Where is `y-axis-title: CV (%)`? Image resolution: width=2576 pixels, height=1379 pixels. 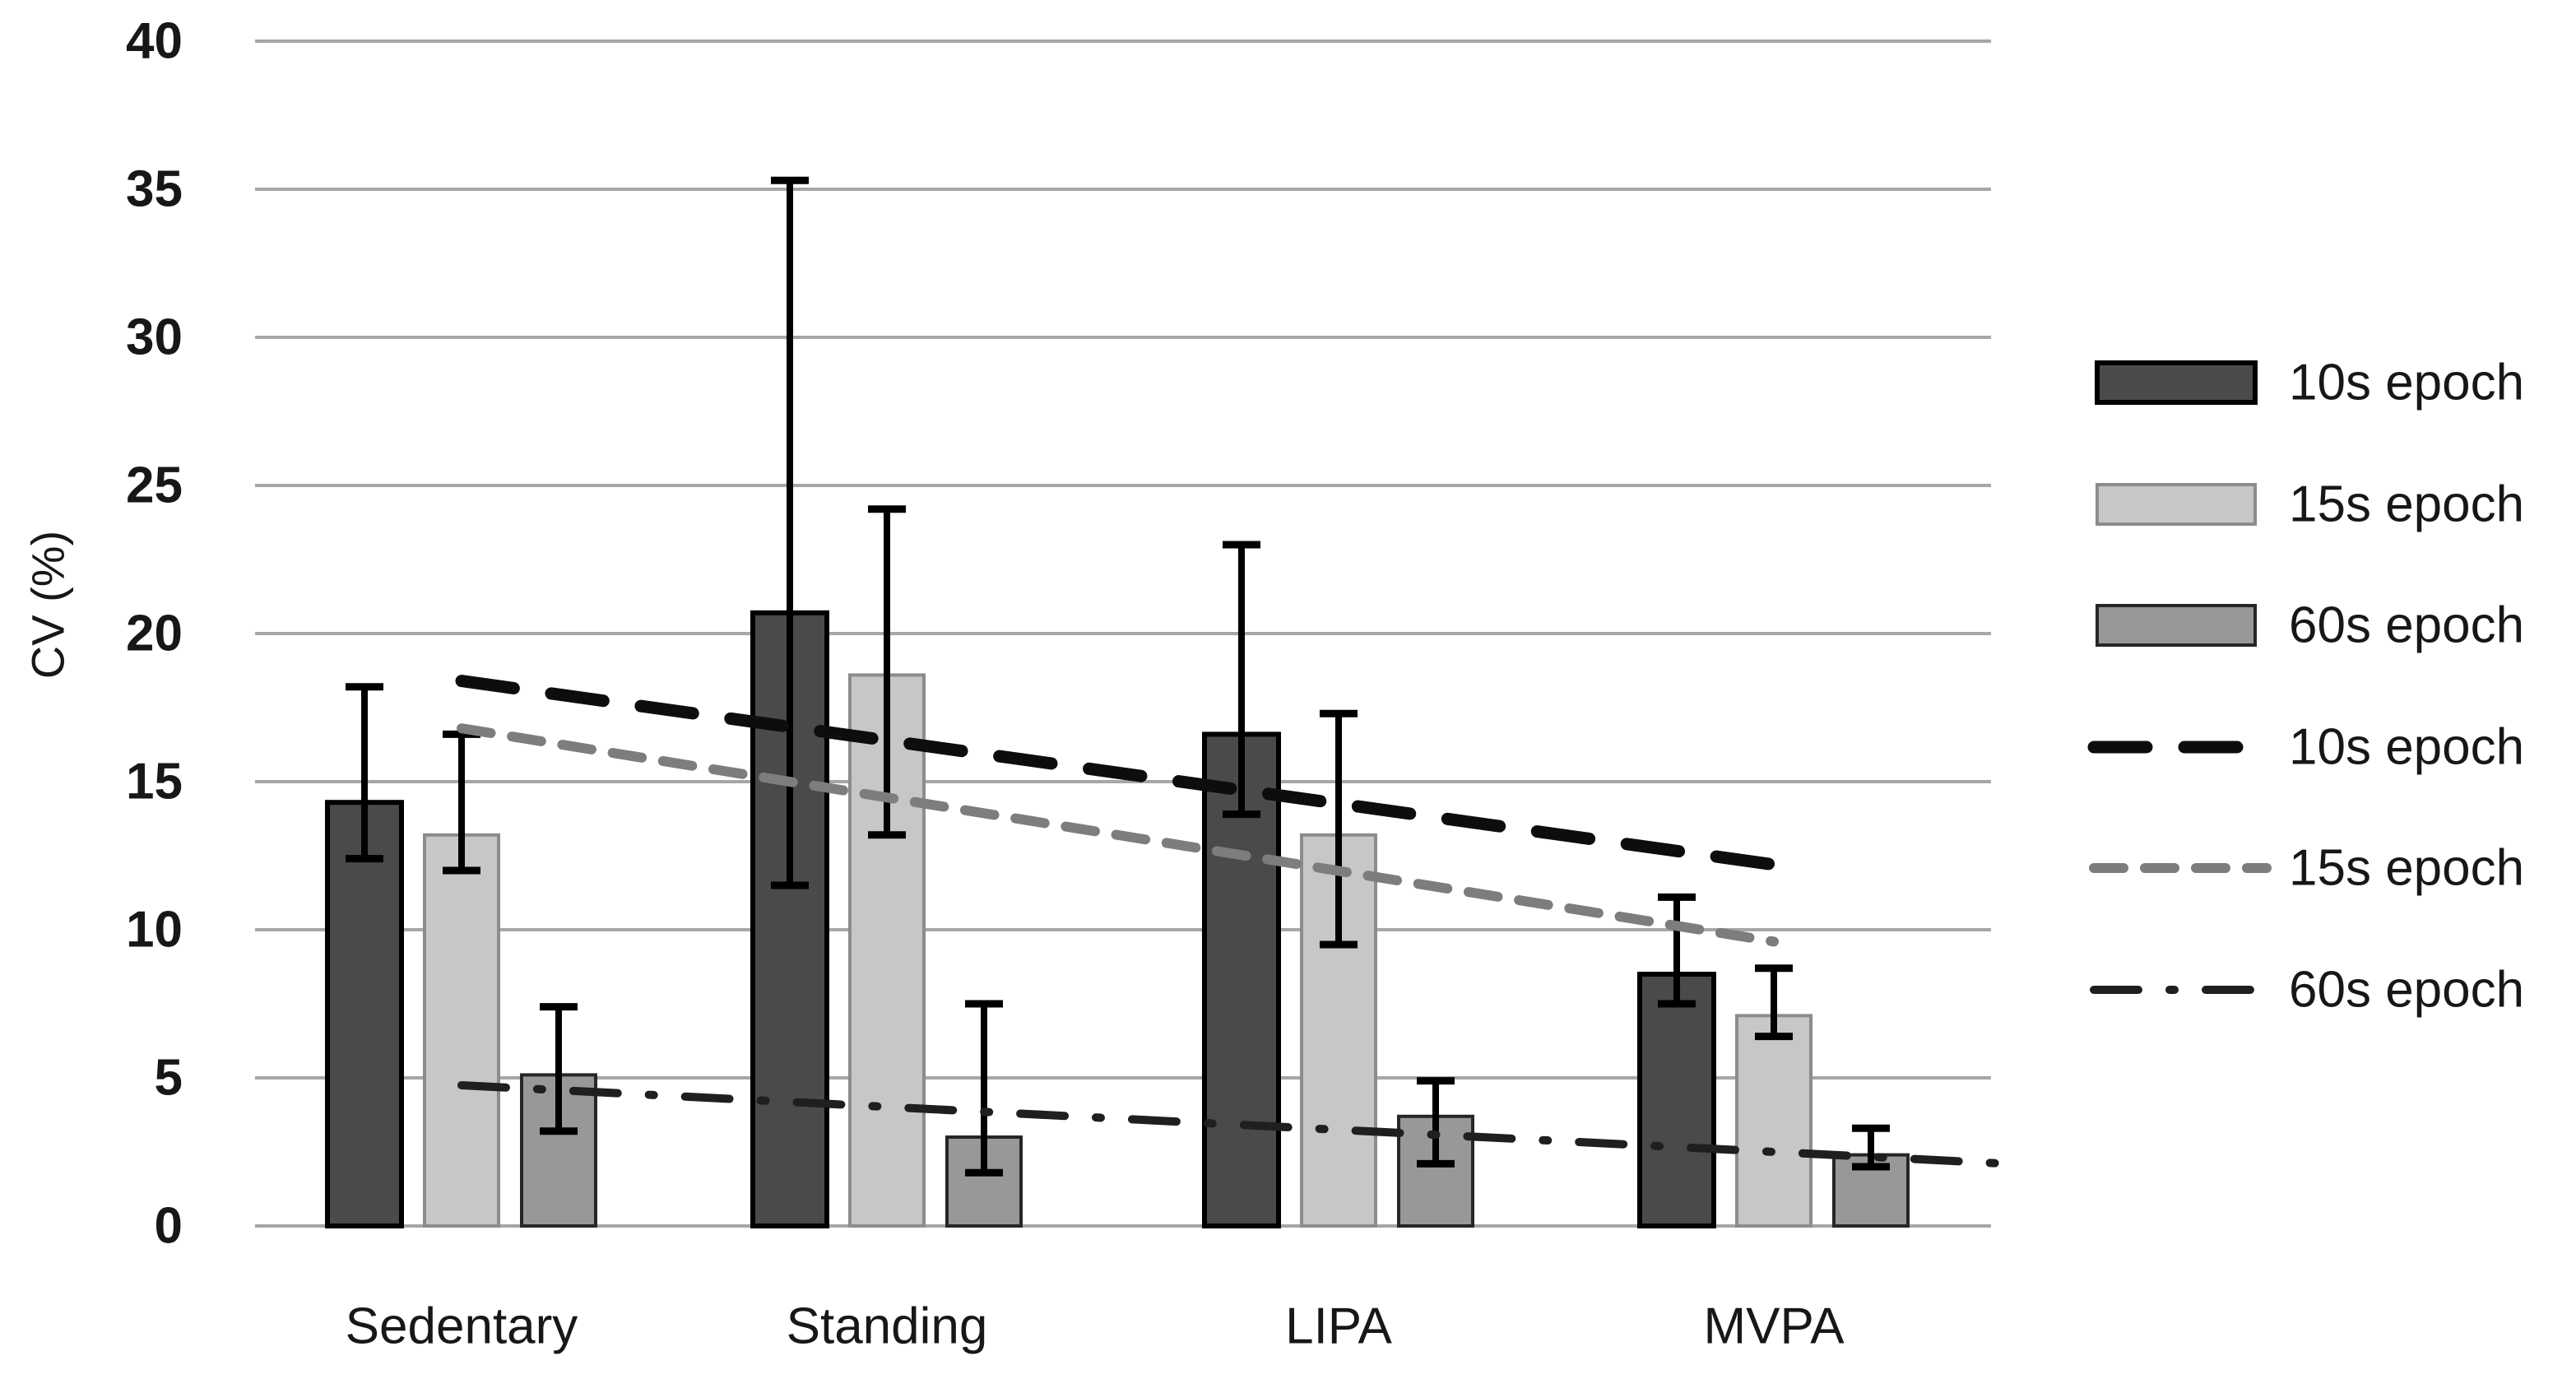 y-axis-title: CV (%) is located at coordinates (48, 605).